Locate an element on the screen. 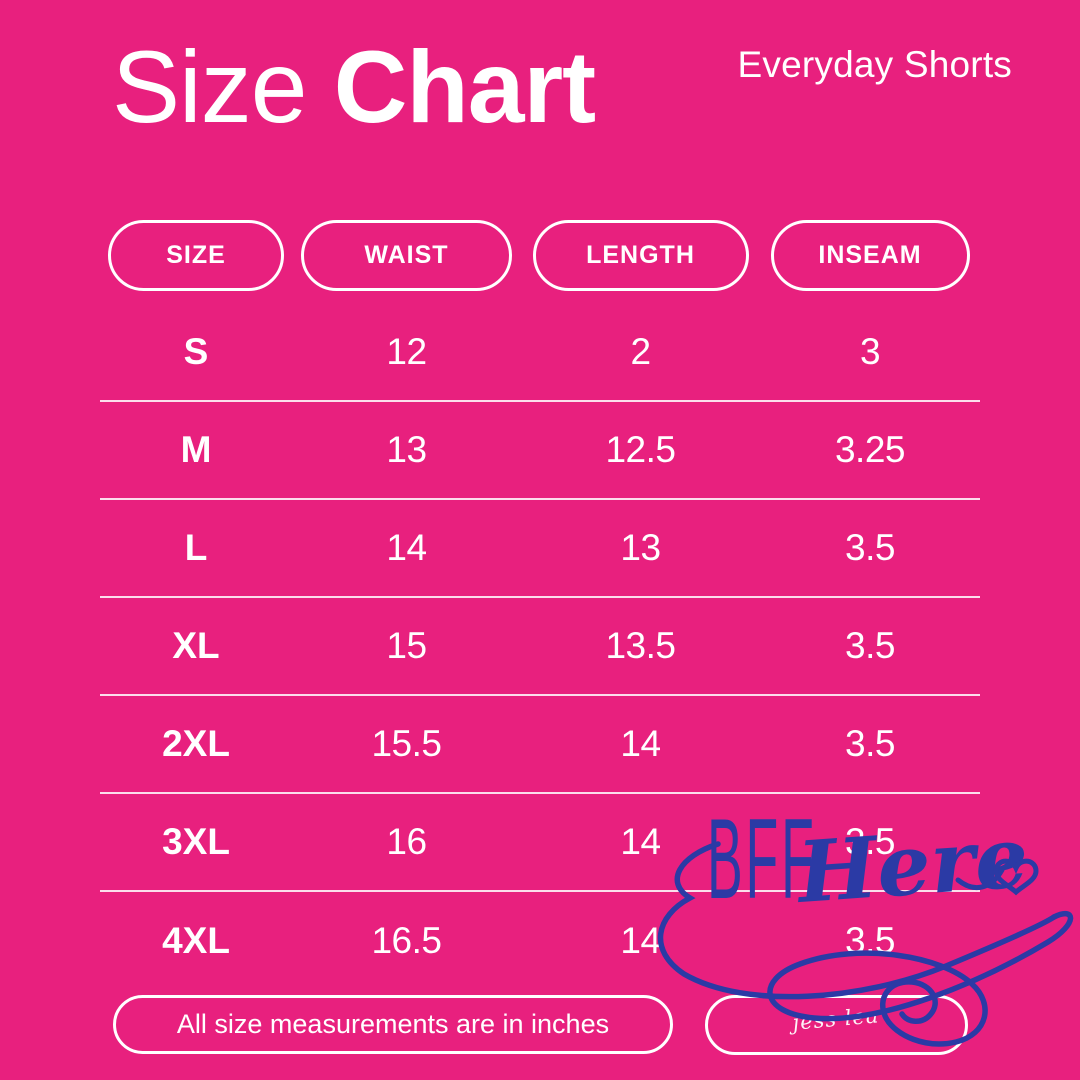  size-cell: L is located at coordinates (196, 547).